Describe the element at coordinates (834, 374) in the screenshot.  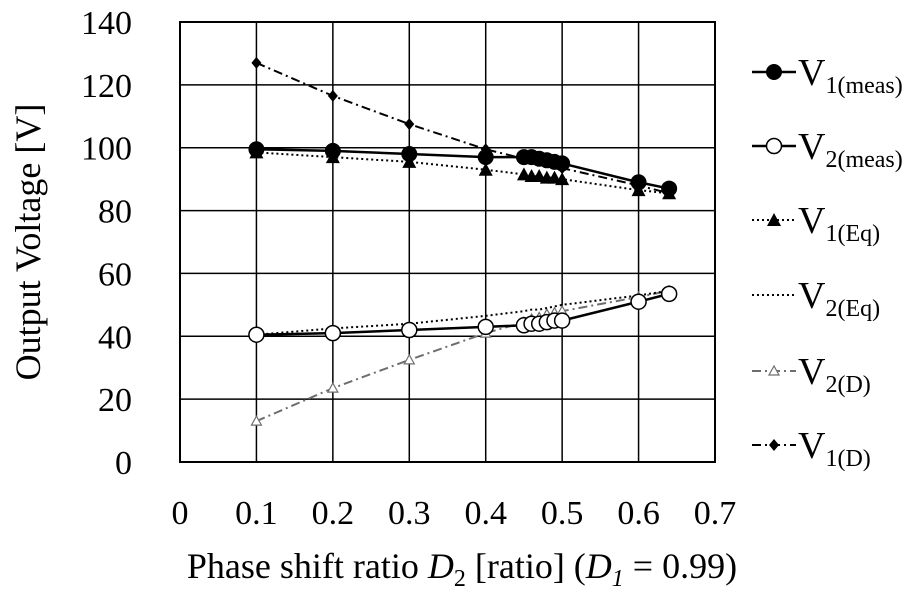
I see `legend-label: V2(D)` at that location.